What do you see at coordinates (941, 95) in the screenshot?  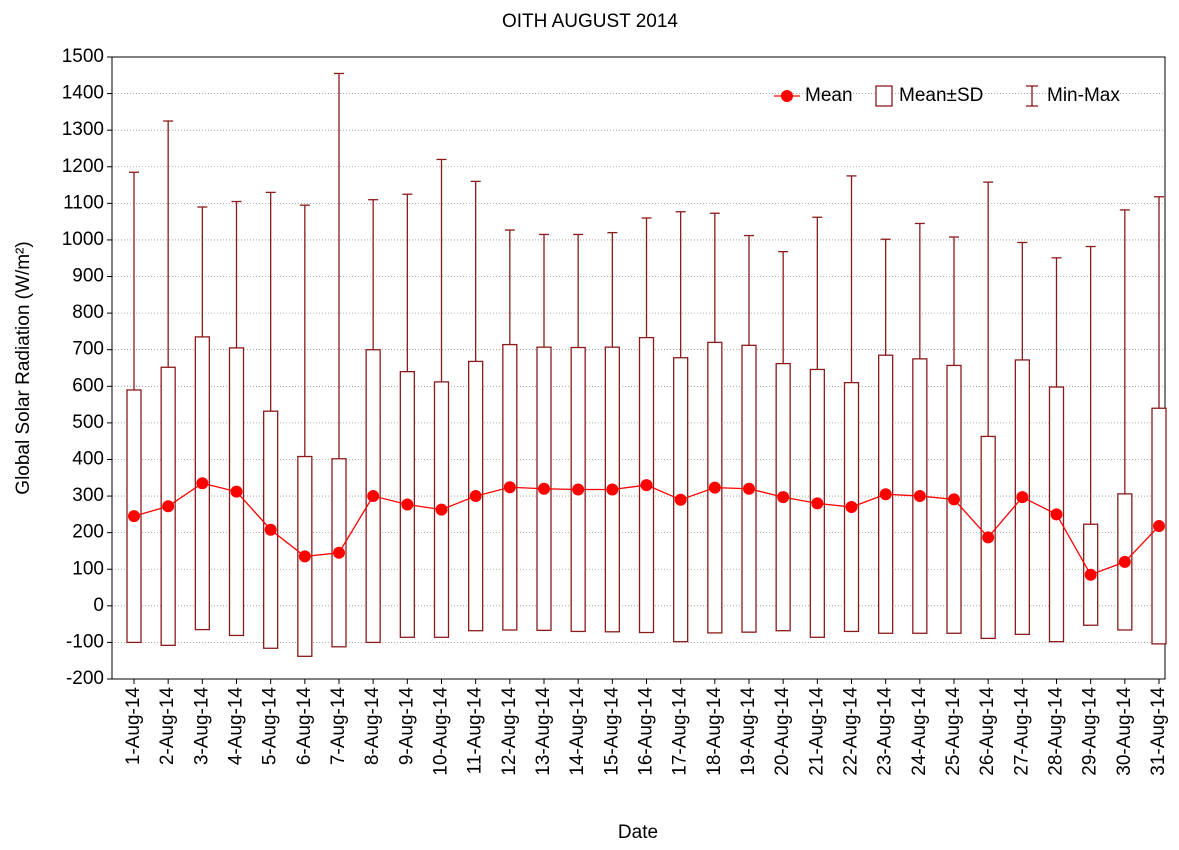 I see `legend-label: Mean±SD` at bounding box center [941, 95].